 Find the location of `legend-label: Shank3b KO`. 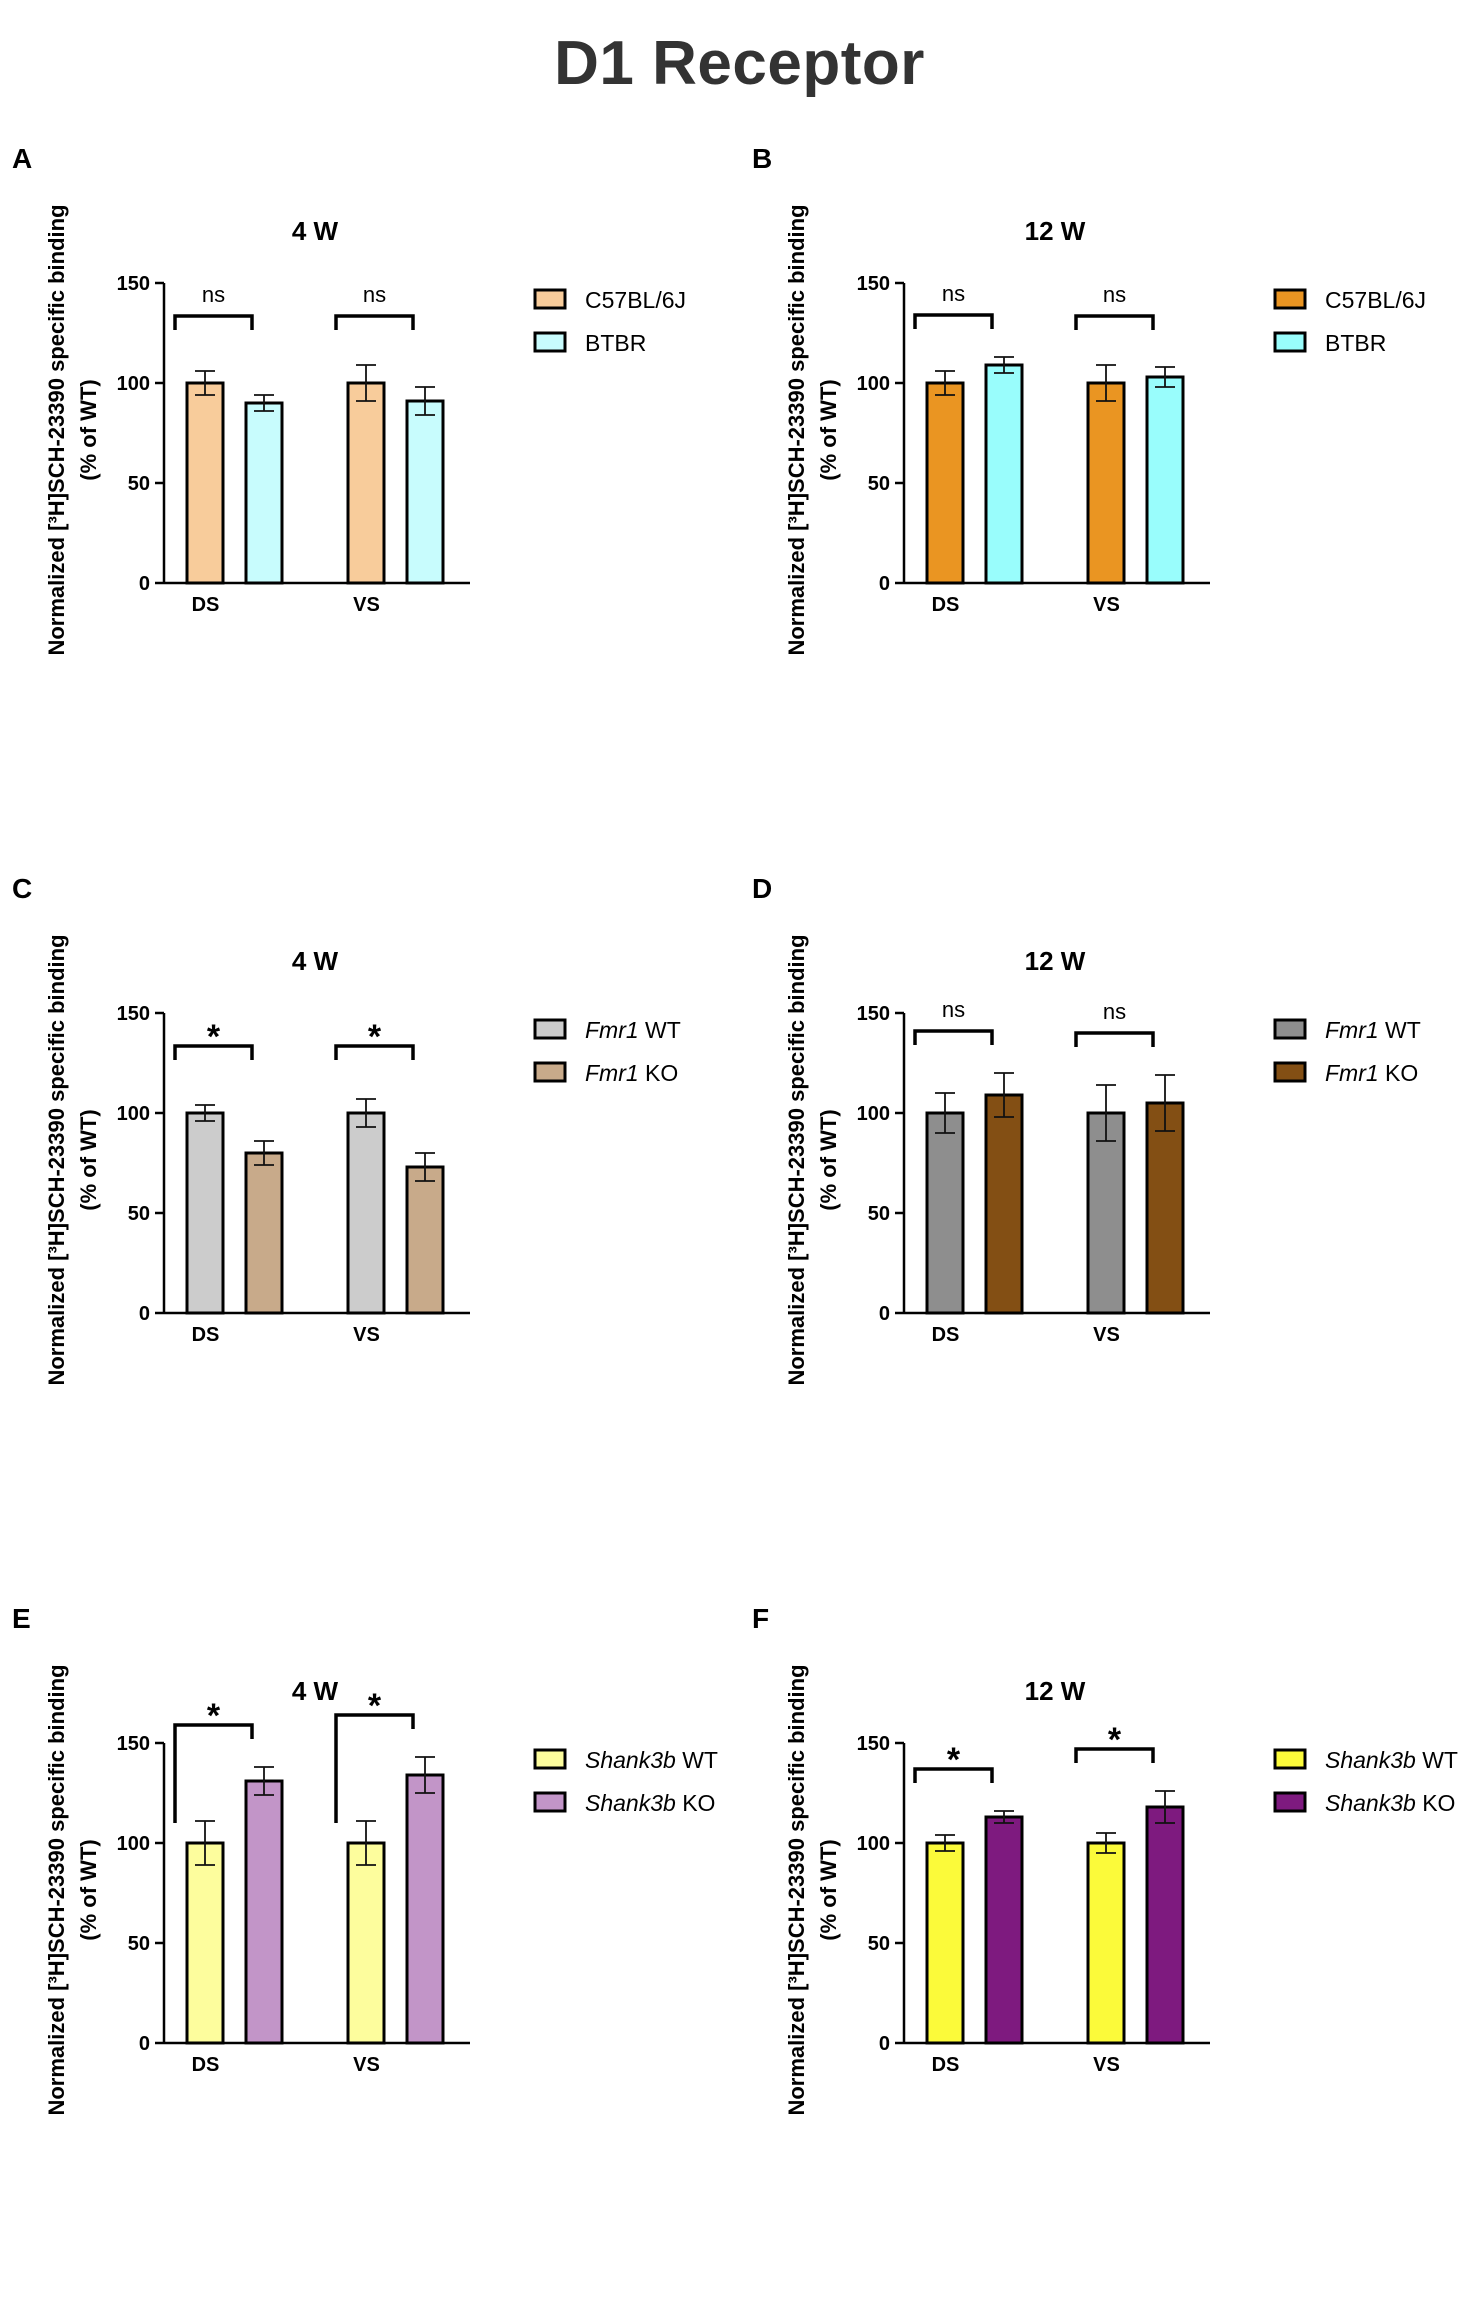

legend-label: Shank3b KO is located at coordinates (1390, 1803).